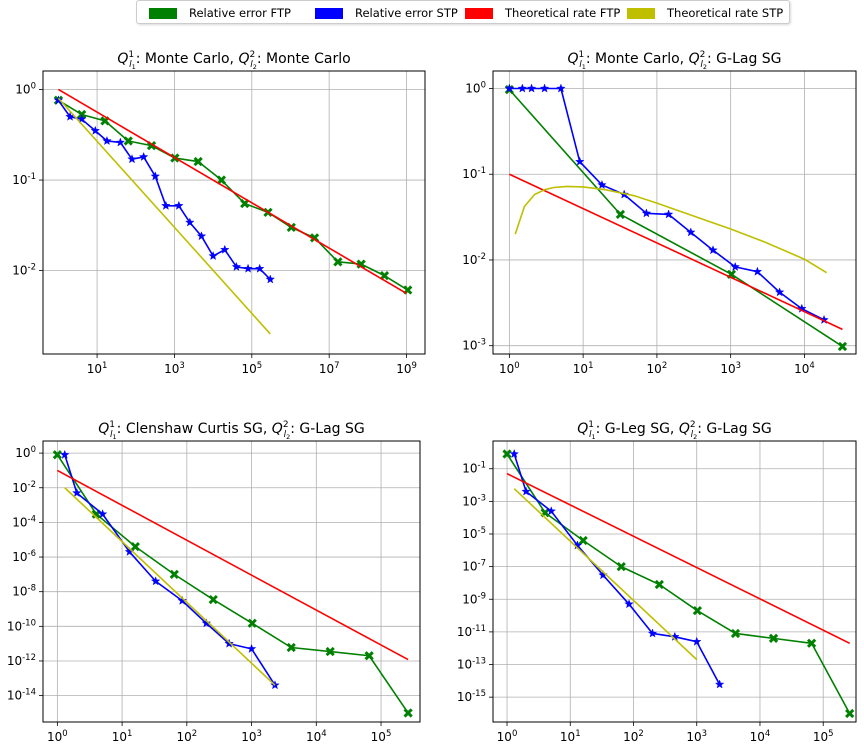 The width and height of the screenshot is (864, 752). I want to click on y-tick-label: 10⁻¹², so click(21, 660).